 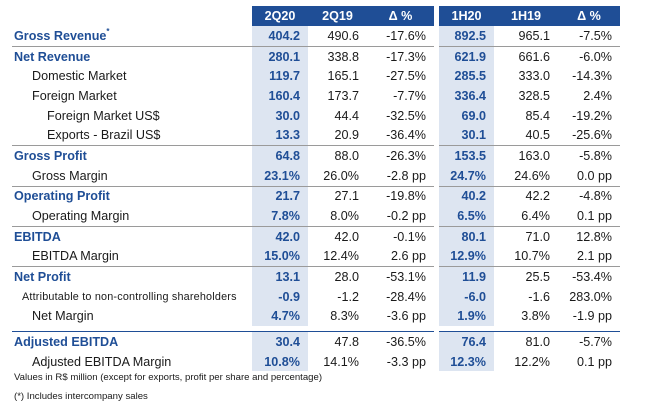 I want to click on cell-1h20: 12.9%, so click(x=466, y=256).